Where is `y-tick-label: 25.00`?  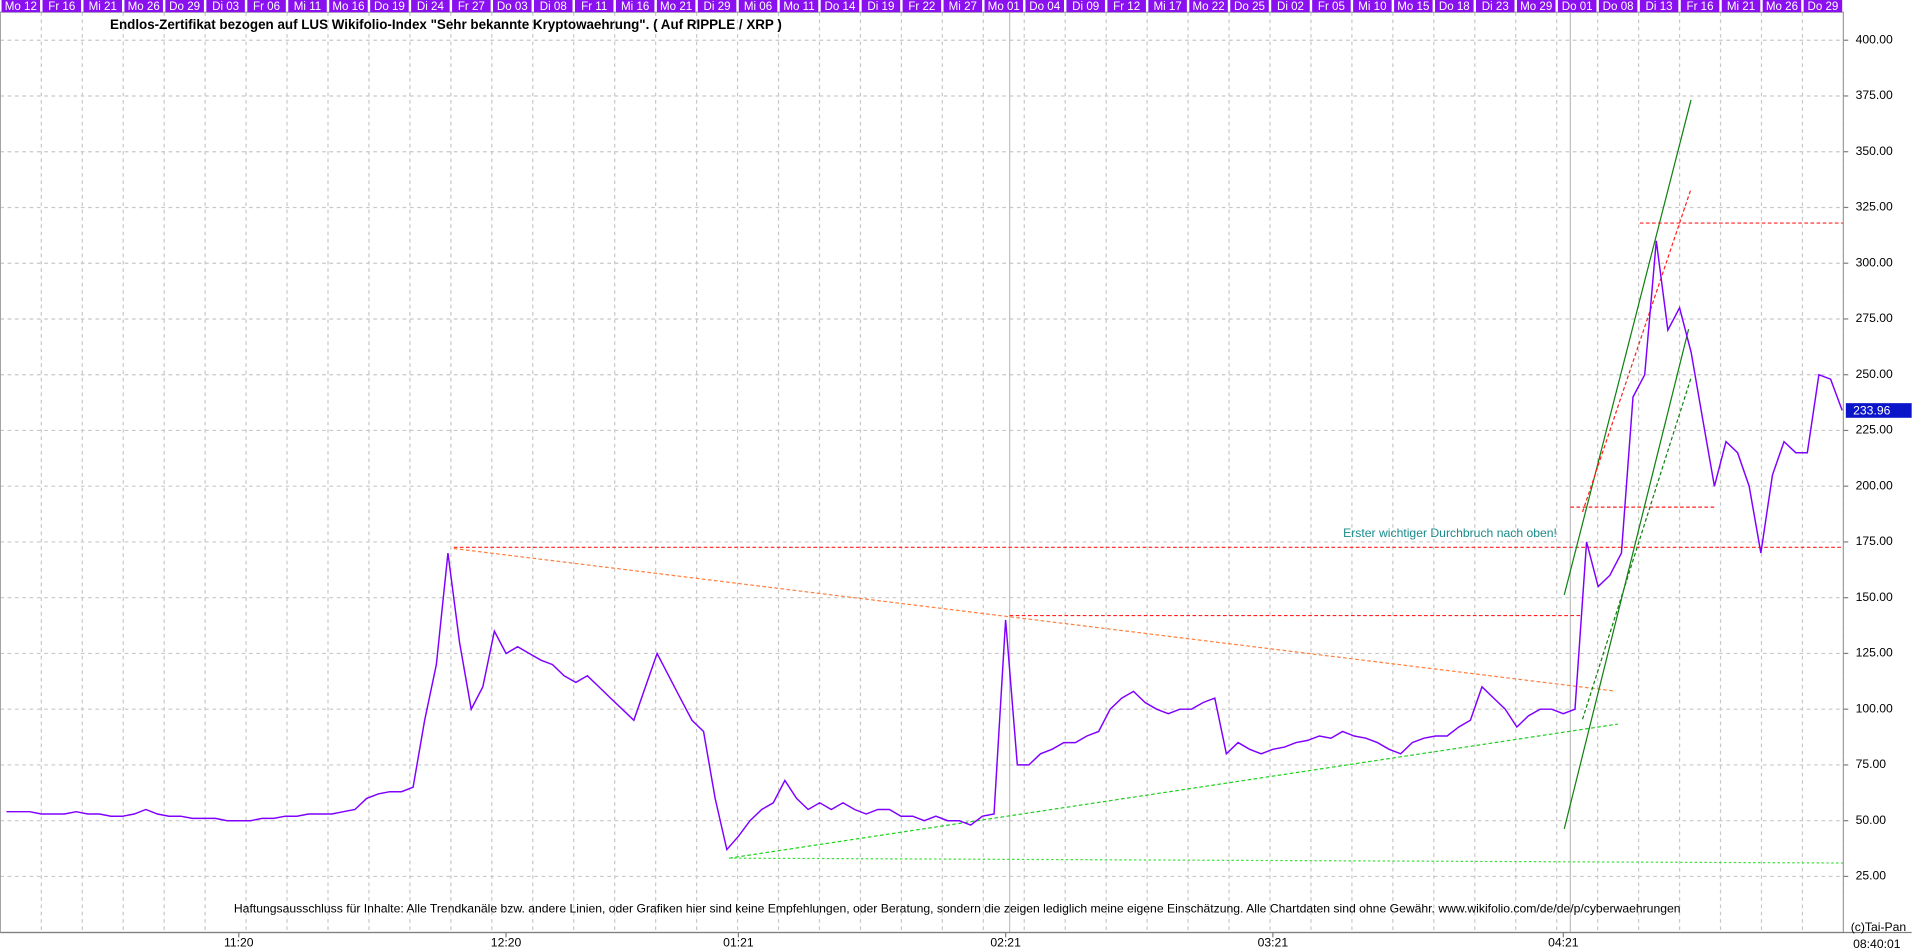 y-tick-label: 25.00 is located at coordinates (1871, 876).